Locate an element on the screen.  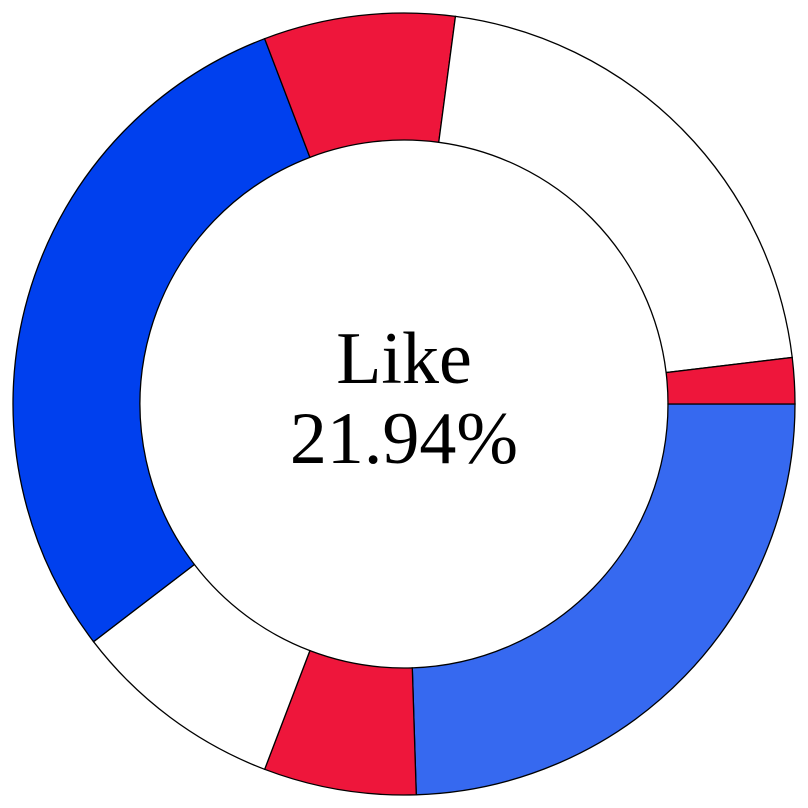
center-label-value: 21.94% is located at coordinates (404, 439).